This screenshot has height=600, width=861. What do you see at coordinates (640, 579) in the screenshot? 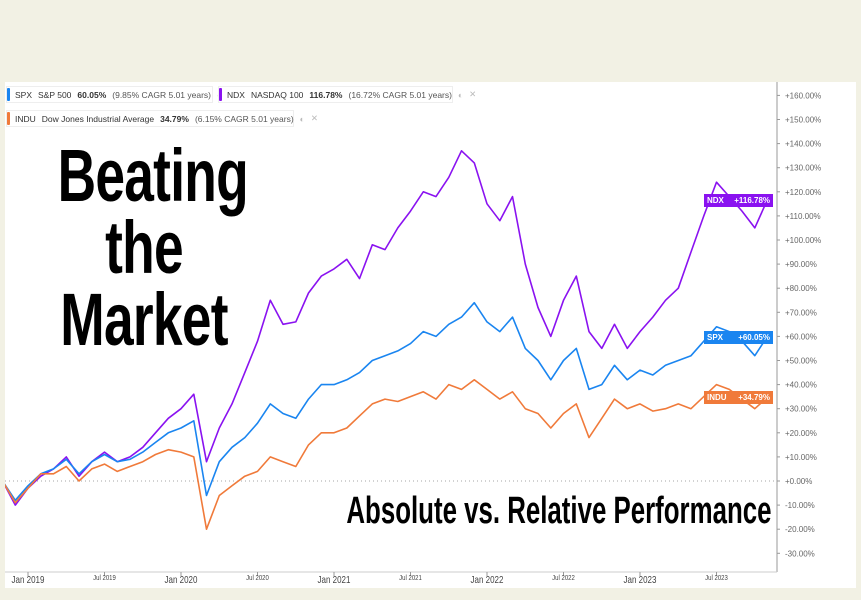
I see `x-tick-label: Jan 2023` at bounding box center [640, 579].